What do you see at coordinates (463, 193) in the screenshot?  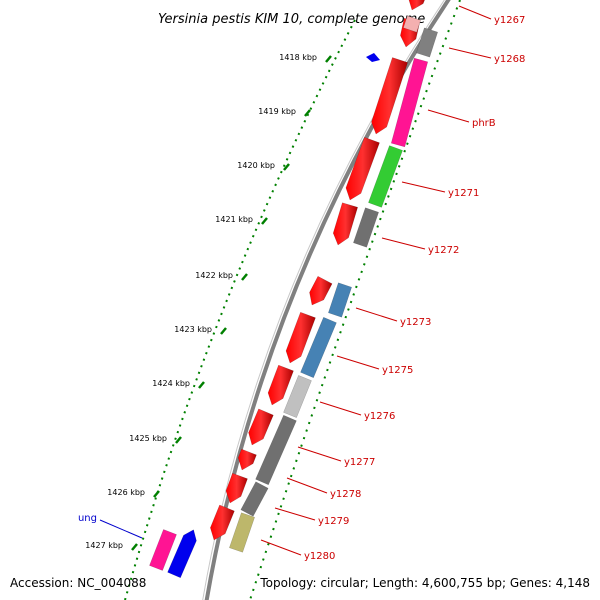 I see `gene-label: y1271` at bounding box center [463, 193].